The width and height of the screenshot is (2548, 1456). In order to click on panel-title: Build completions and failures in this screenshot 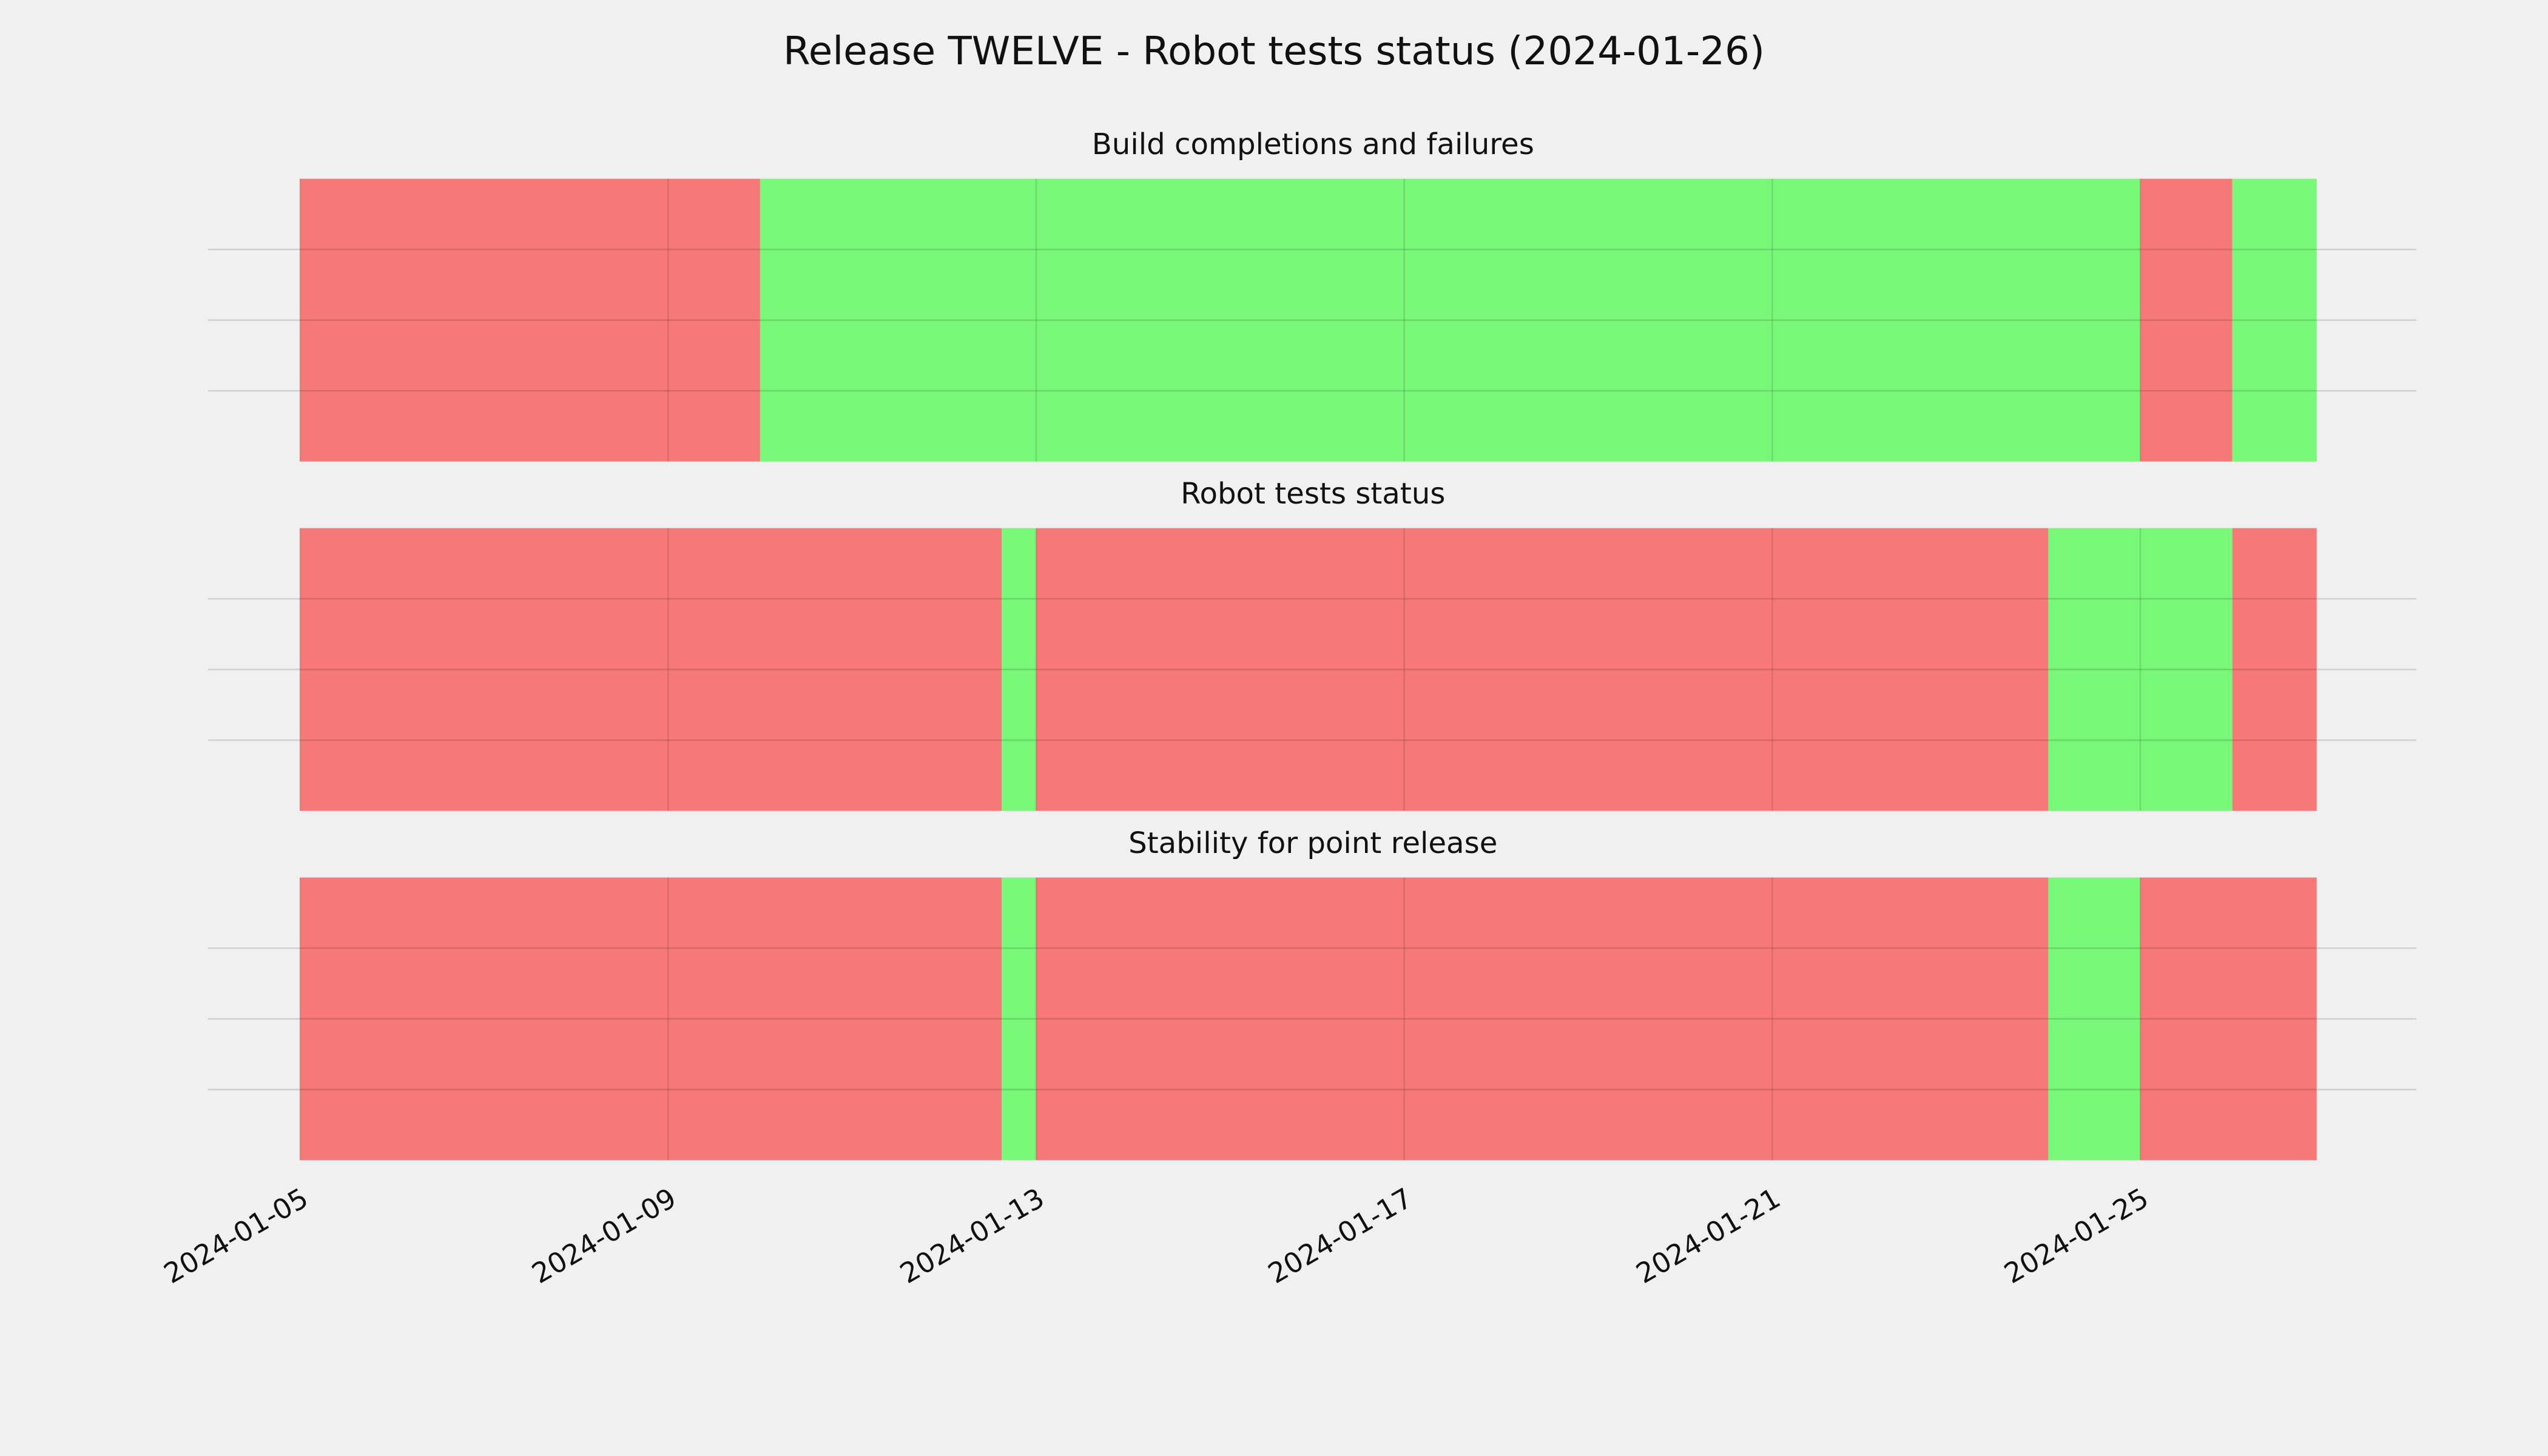, I will do `click(1313, 144)`.